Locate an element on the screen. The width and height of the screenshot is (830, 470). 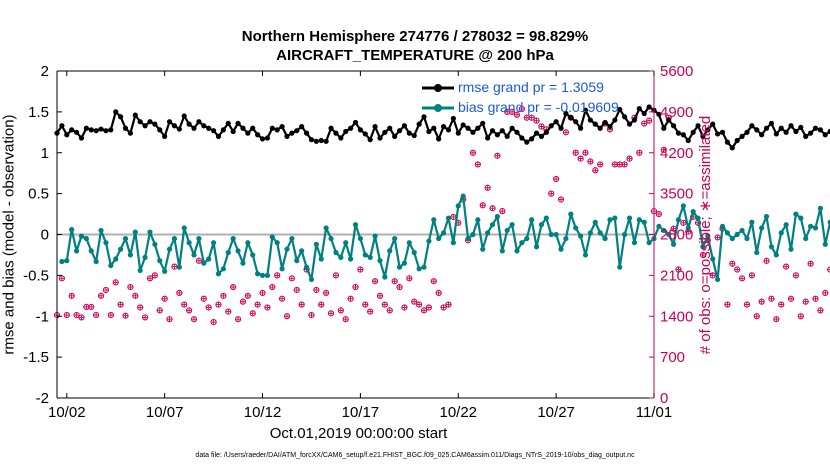
y-left-tick-label: 1.5 is located at coordinates (38, 112).